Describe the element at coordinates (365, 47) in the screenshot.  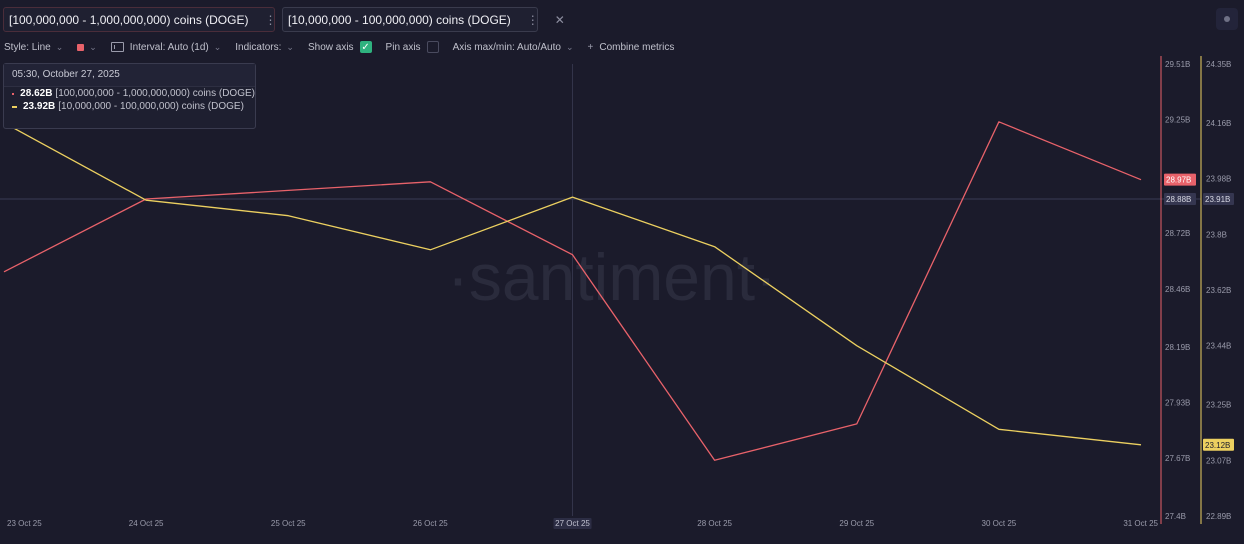
I see `checkbox-checked-icon: ✓` at that location.